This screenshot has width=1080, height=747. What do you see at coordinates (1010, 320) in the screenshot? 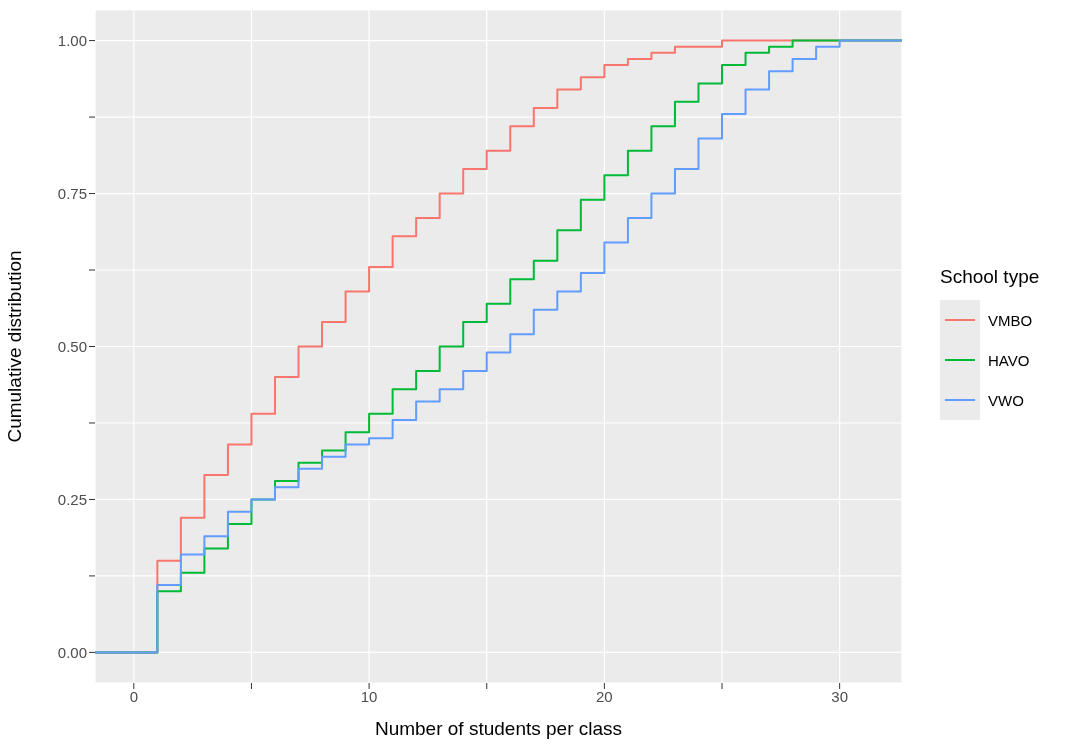
I see `legend-label: VMBO` at bounding box center [1010, 320].